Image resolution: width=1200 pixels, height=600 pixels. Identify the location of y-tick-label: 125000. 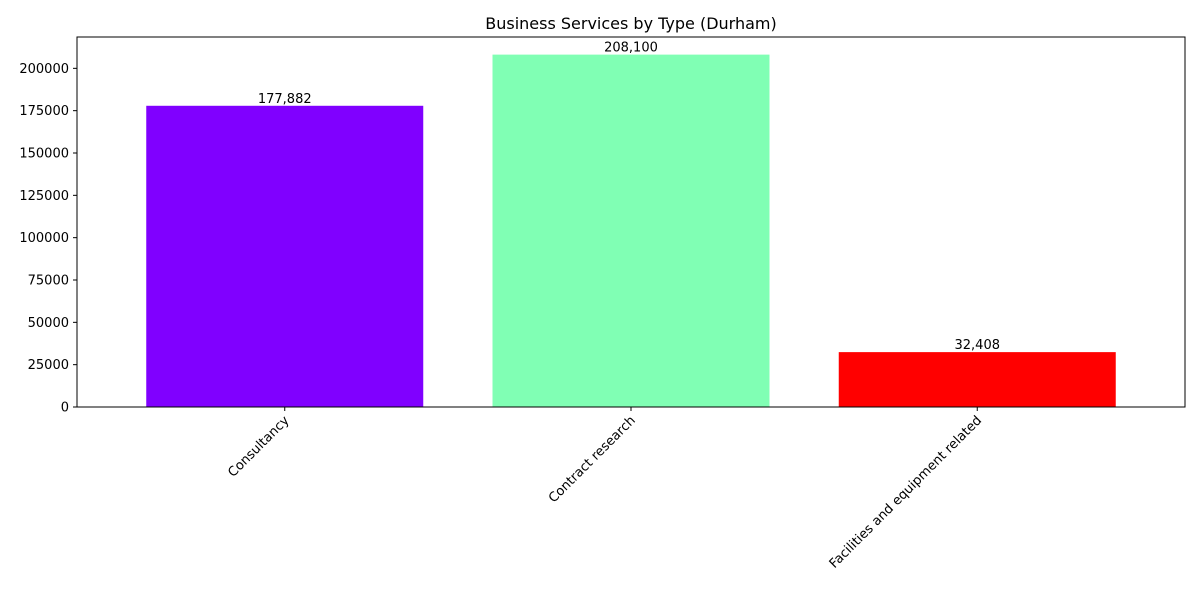
(44, 196).